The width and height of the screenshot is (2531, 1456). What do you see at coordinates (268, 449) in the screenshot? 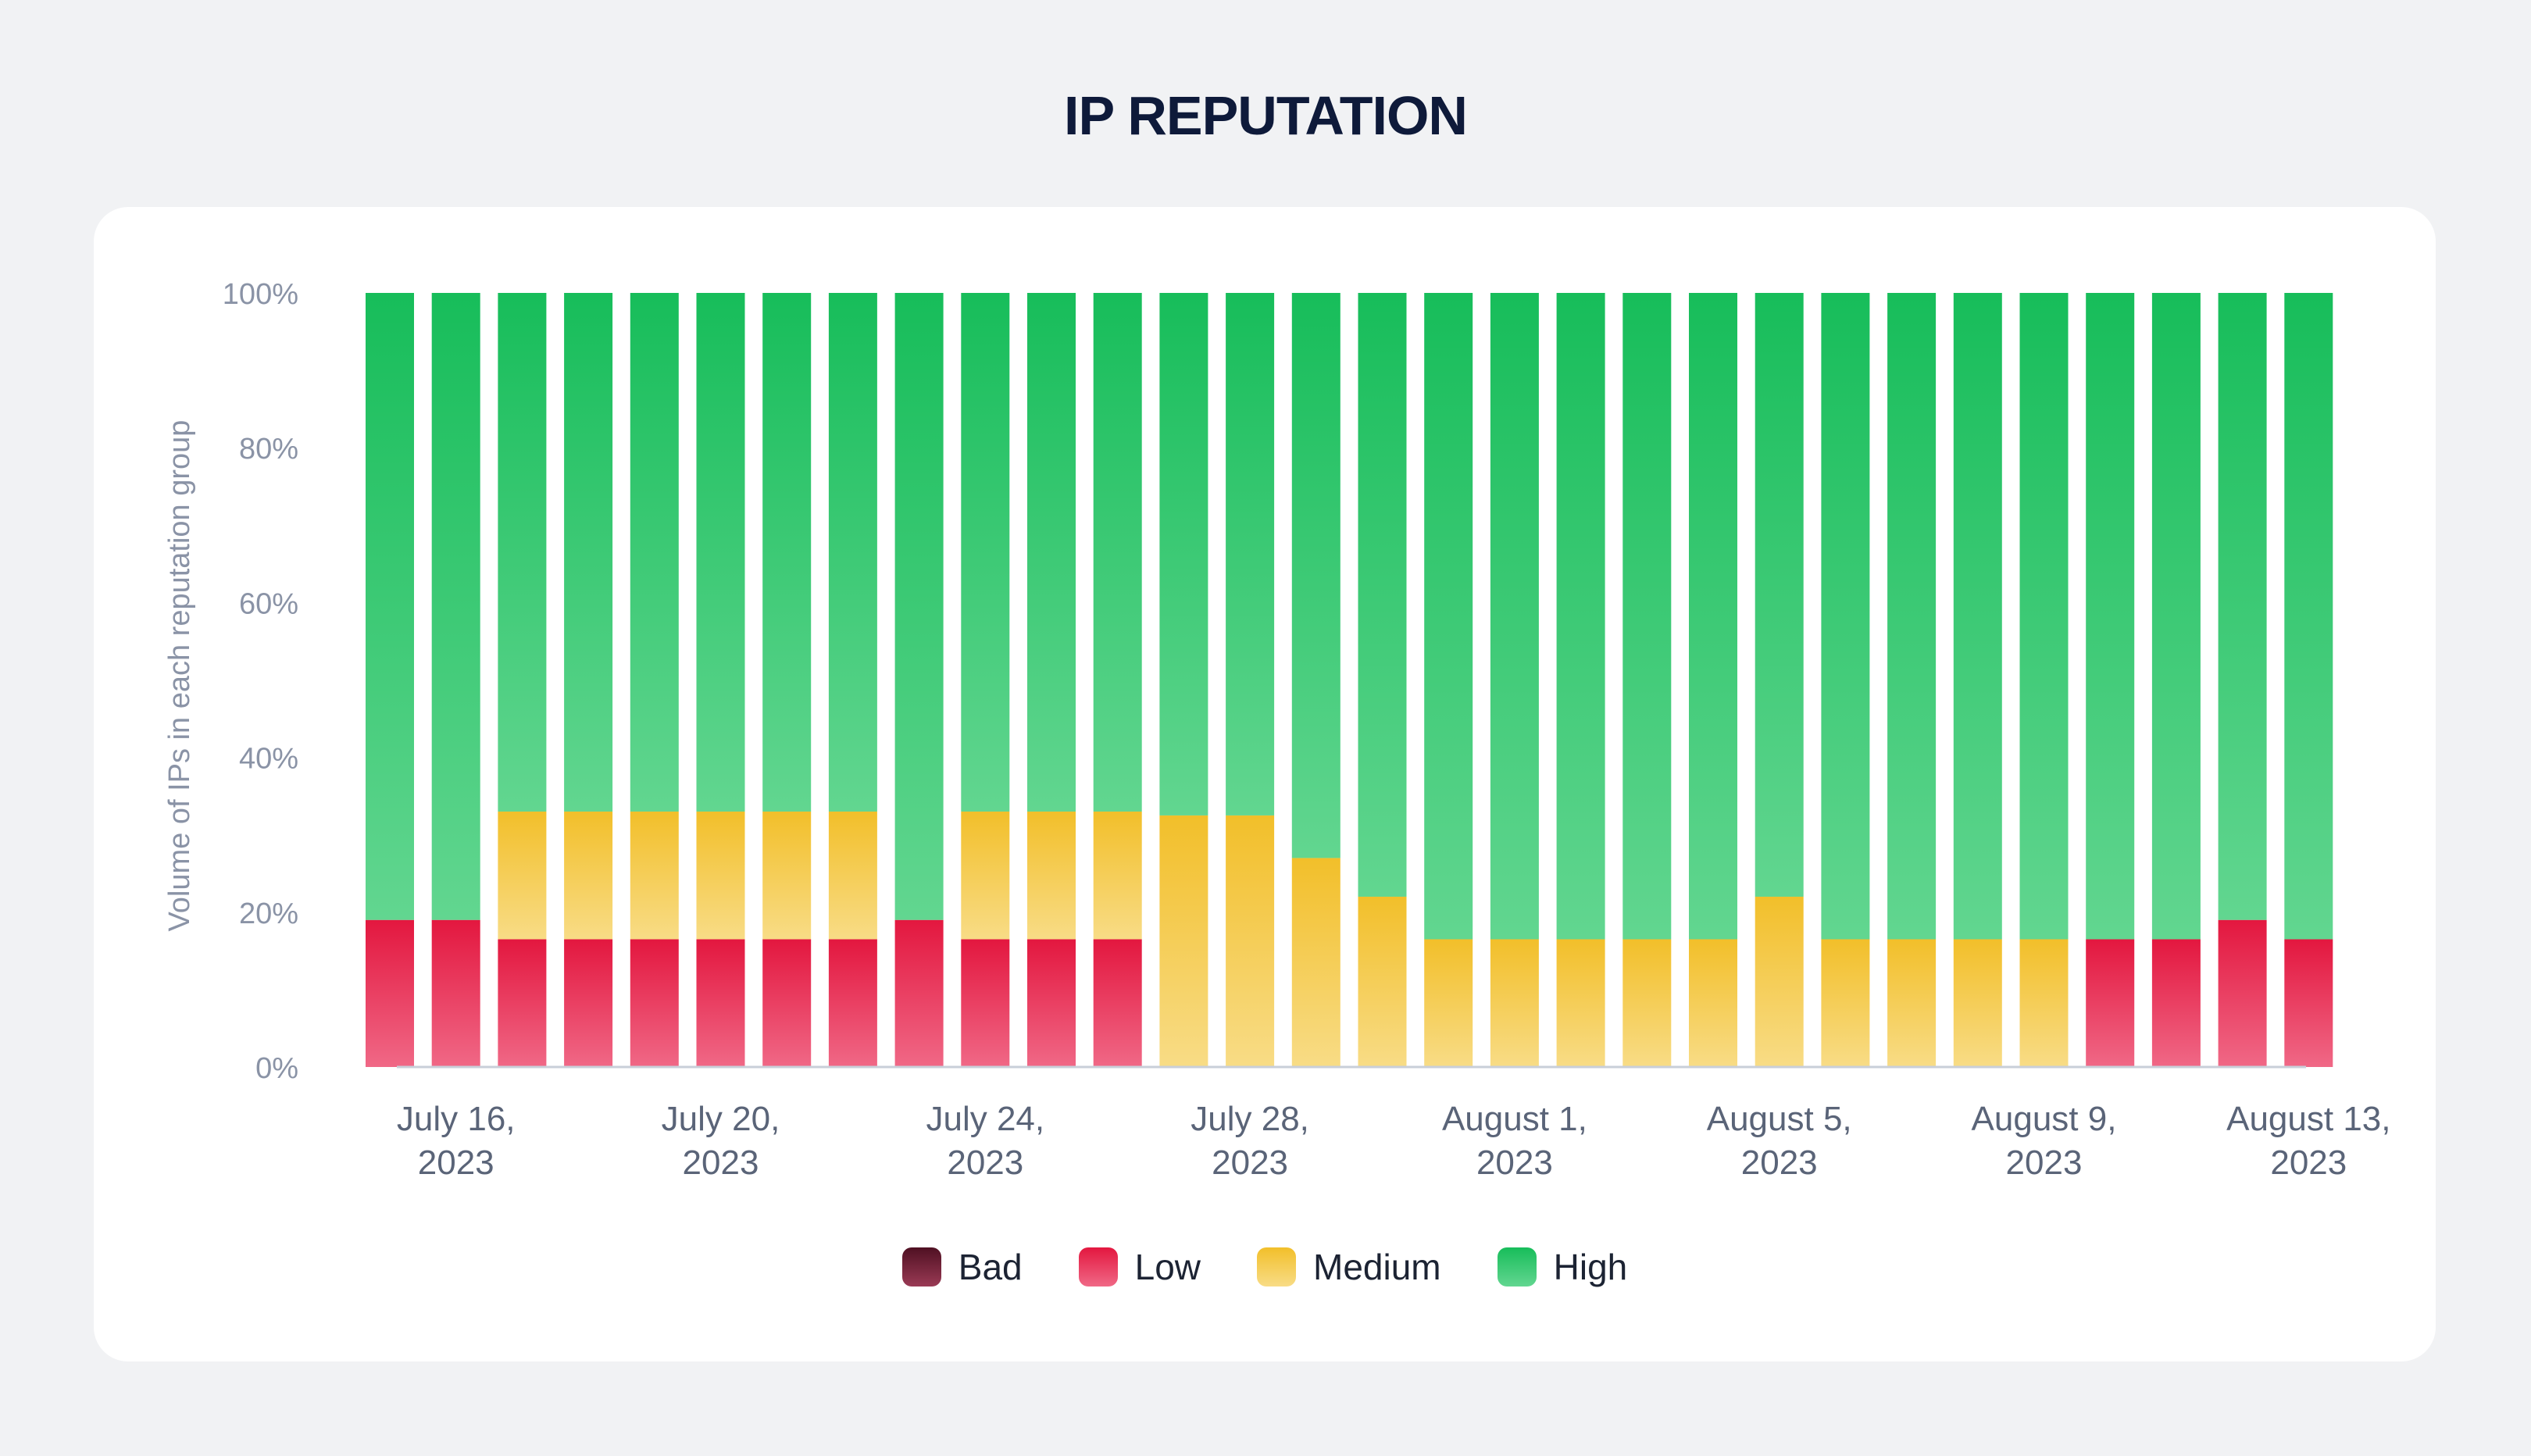
I see `y-tick-label: 80%` at bounding box center [268, 449].